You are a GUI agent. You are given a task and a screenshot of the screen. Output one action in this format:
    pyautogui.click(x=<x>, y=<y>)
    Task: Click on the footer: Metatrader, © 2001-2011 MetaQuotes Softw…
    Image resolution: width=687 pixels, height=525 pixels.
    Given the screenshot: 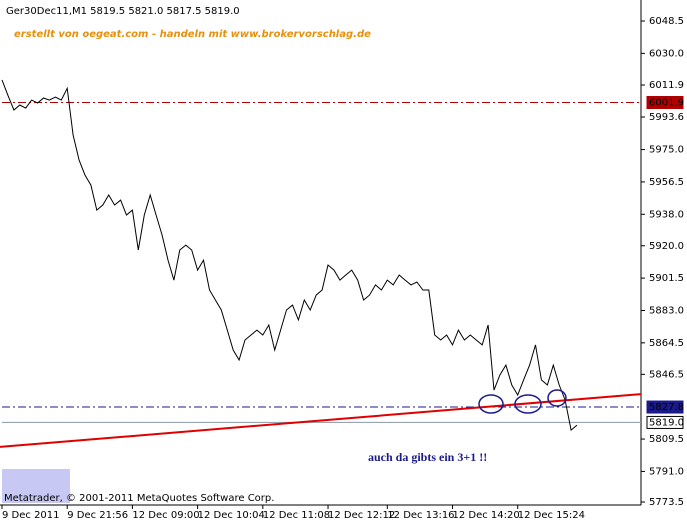 What is the action you would take?
    pyautogui.click(x=139, y=498)
    